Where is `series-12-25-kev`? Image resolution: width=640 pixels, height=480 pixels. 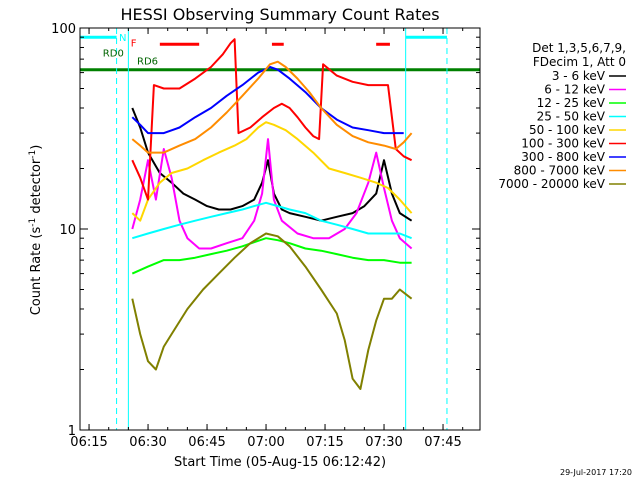
series-12-25-kev is located at coordinates (271, 256).